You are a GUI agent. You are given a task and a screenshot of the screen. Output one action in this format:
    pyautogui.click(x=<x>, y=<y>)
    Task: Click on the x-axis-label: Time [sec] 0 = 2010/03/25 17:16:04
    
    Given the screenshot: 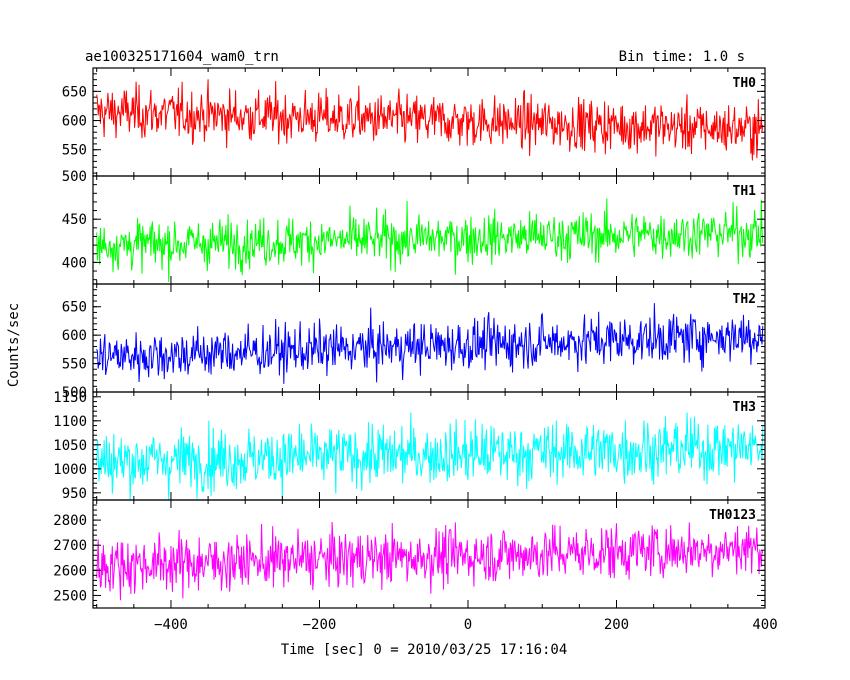 What is the action you would take?
    pyautogui.click(x=424, y=650)
    